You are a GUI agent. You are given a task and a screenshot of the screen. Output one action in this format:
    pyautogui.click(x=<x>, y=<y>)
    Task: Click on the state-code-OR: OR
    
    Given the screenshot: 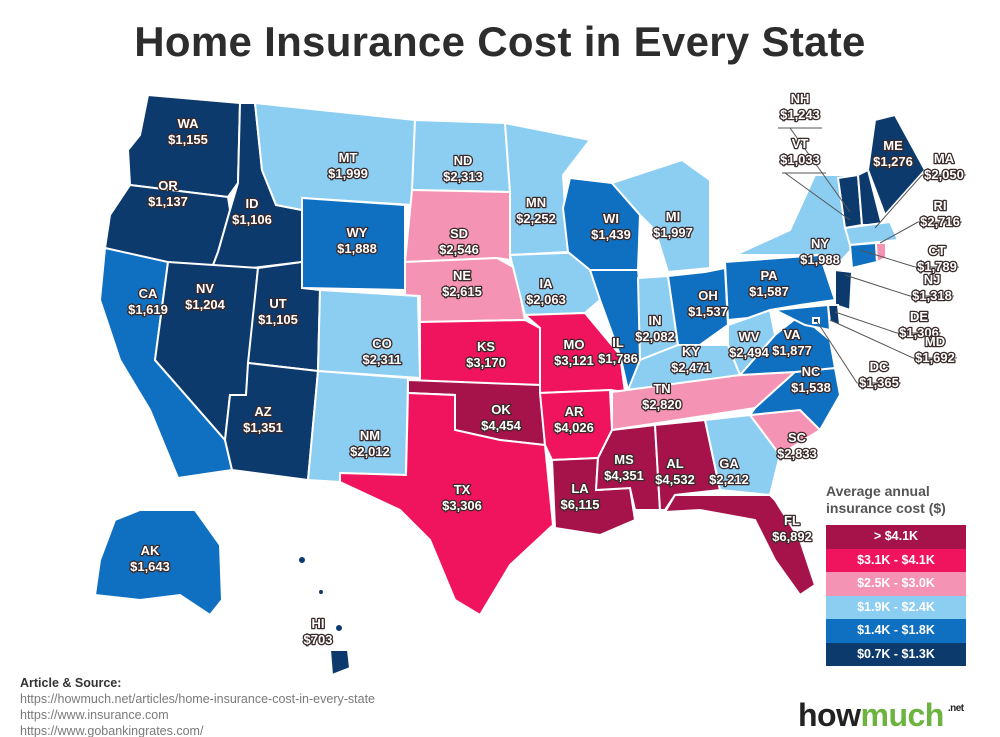 What is the action you would take?
    pyautogui.click(x=168, y=185)
    